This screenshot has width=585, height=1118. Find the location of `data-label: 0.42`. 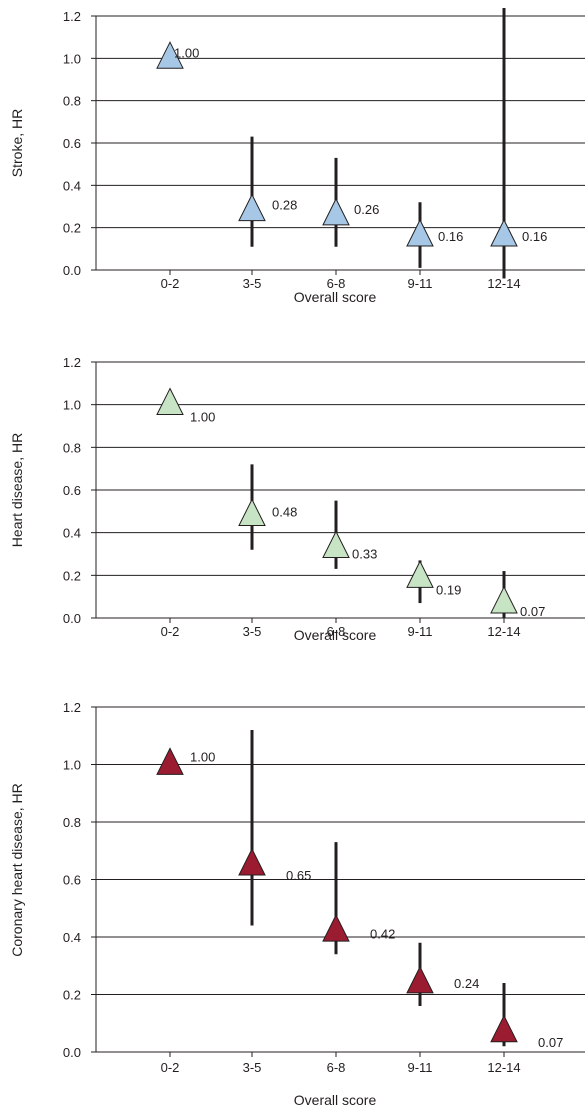

data-label: 0.42 is located at coordinates (382, 933).